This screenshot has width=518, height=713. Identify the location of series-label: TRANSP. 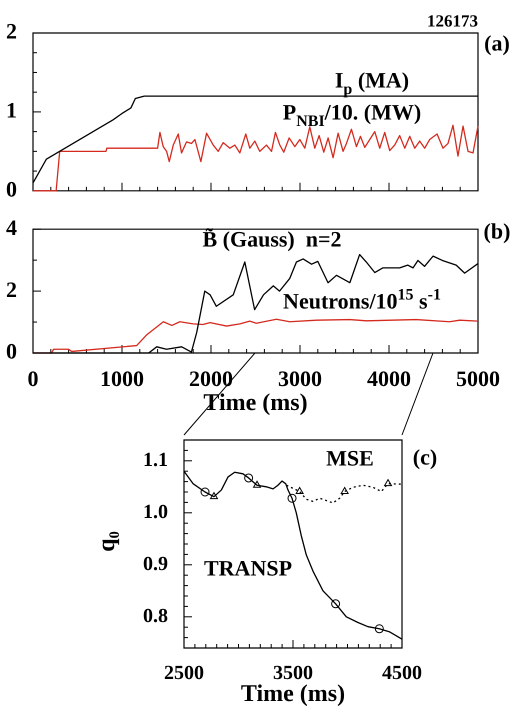
(248, 568).